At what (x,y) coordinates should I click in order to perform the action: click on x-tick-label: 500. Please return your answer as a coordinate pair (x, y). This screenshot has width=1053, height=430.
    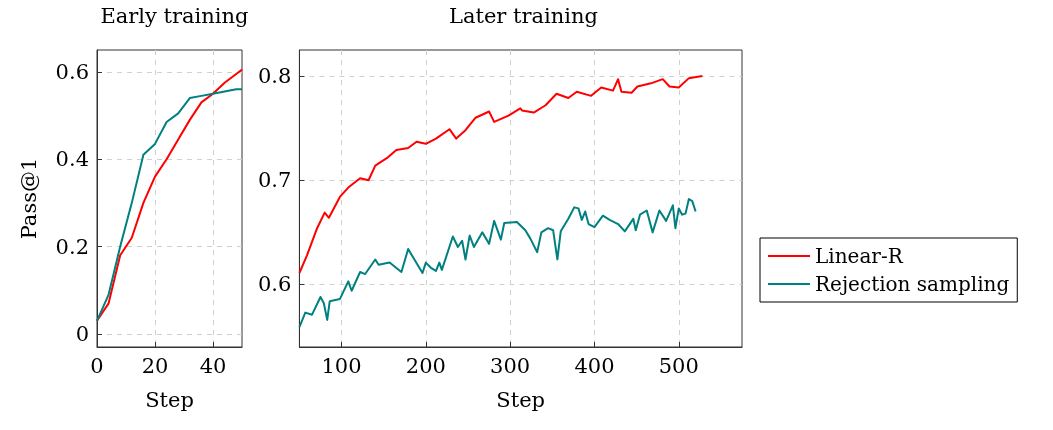
    Looking at the image, I should click on (678, 365).